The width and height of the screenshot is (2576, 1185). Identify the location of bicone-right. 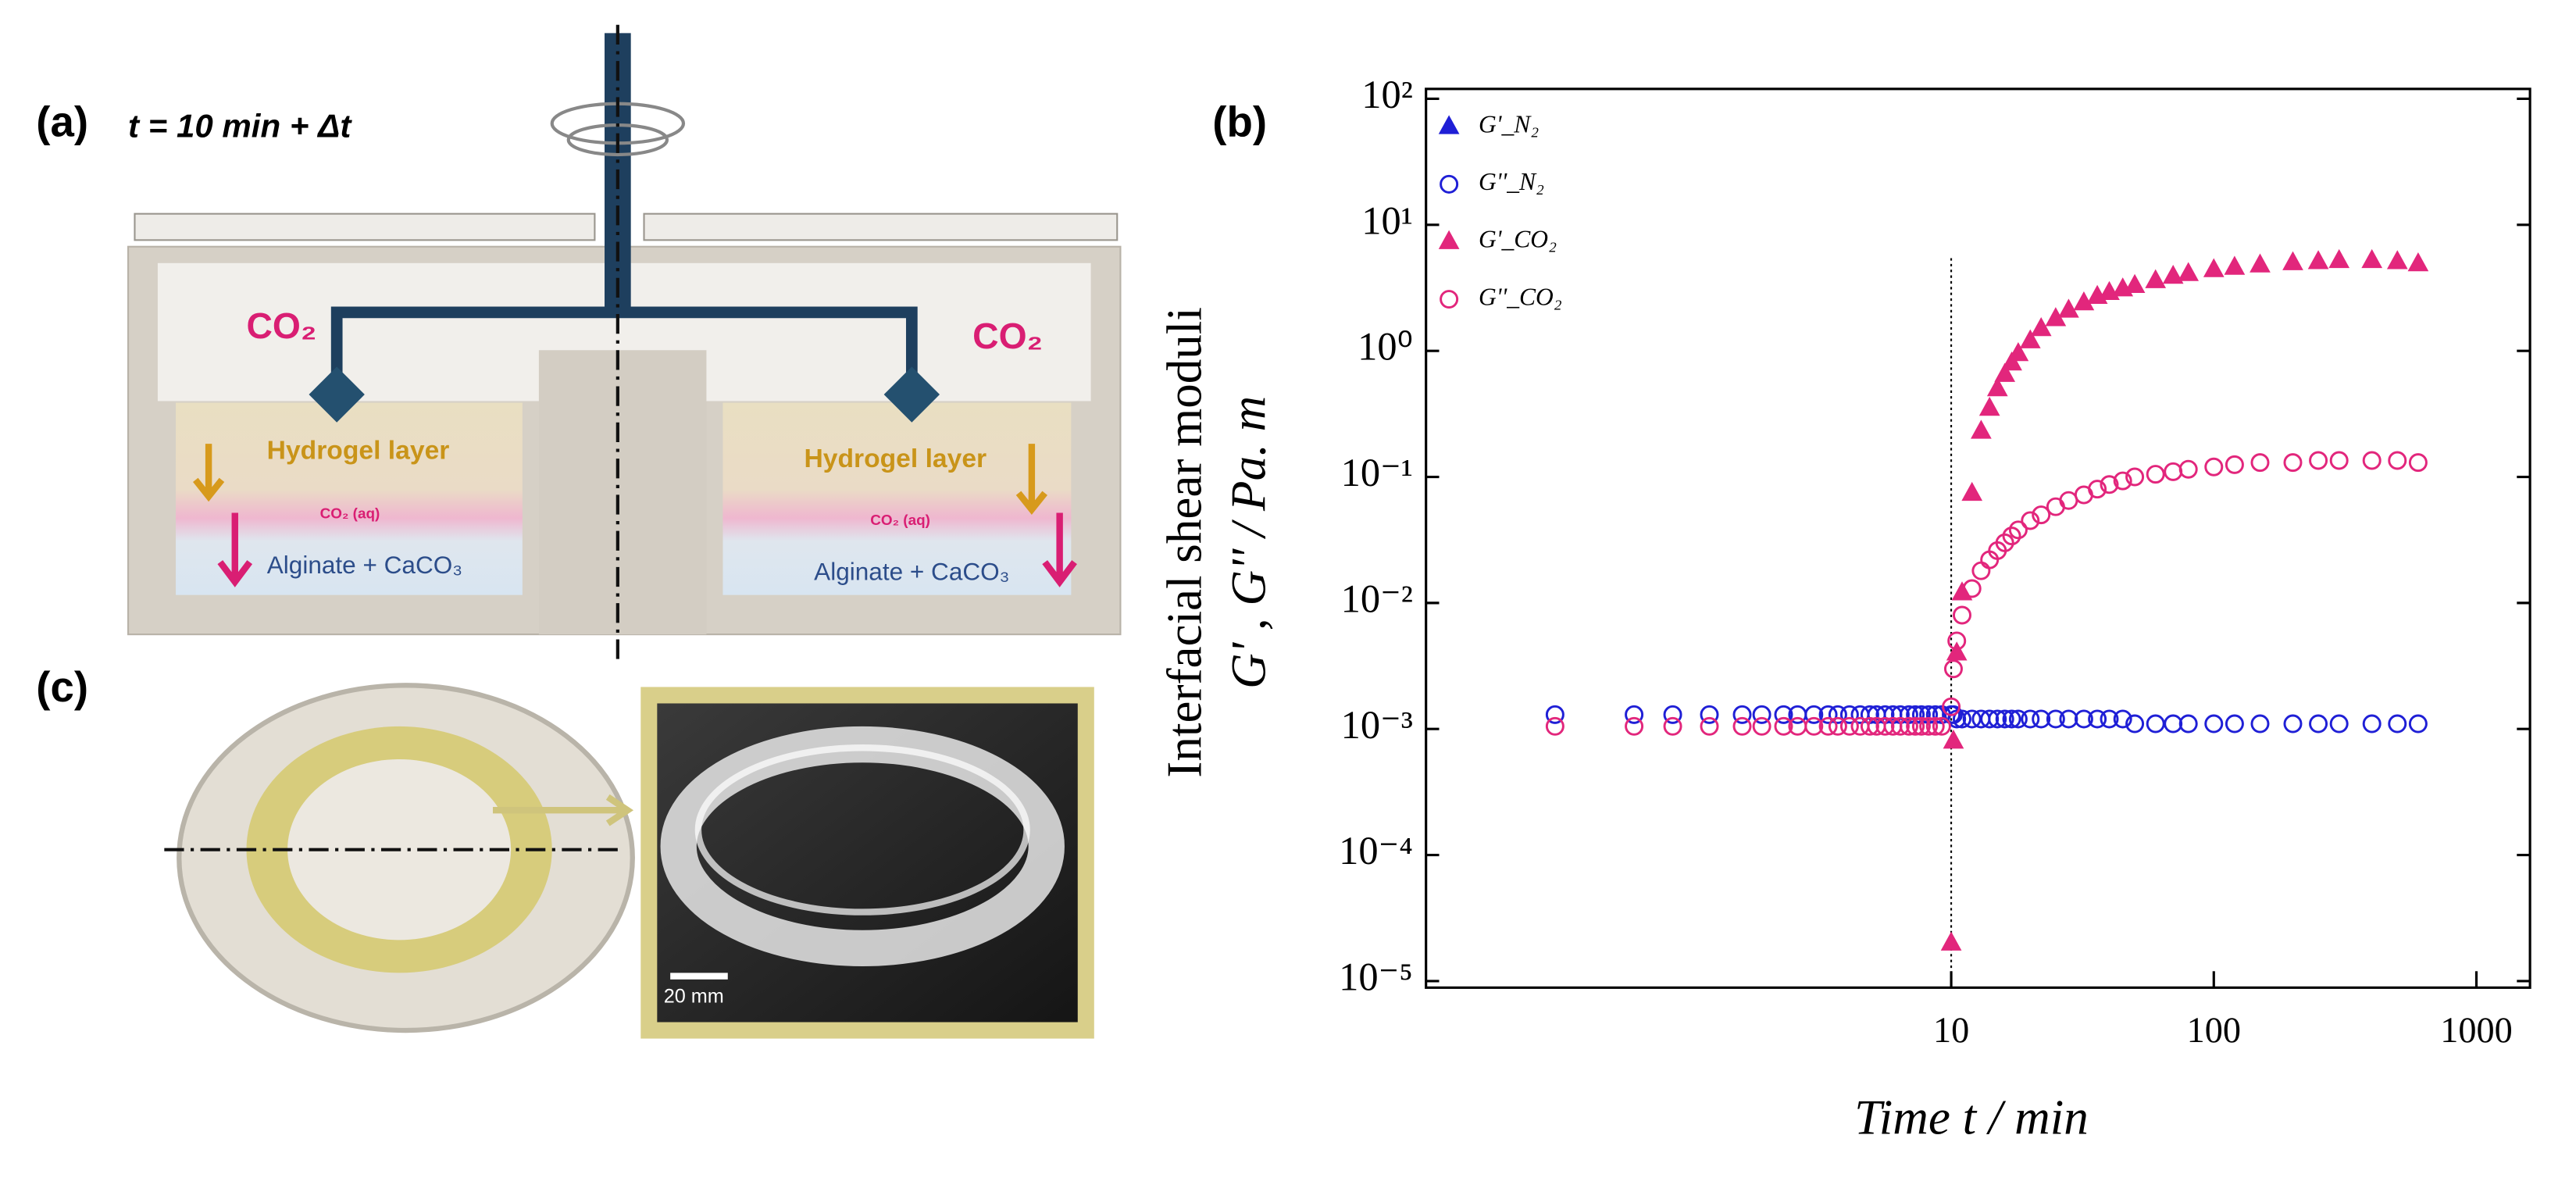
(911, 394).